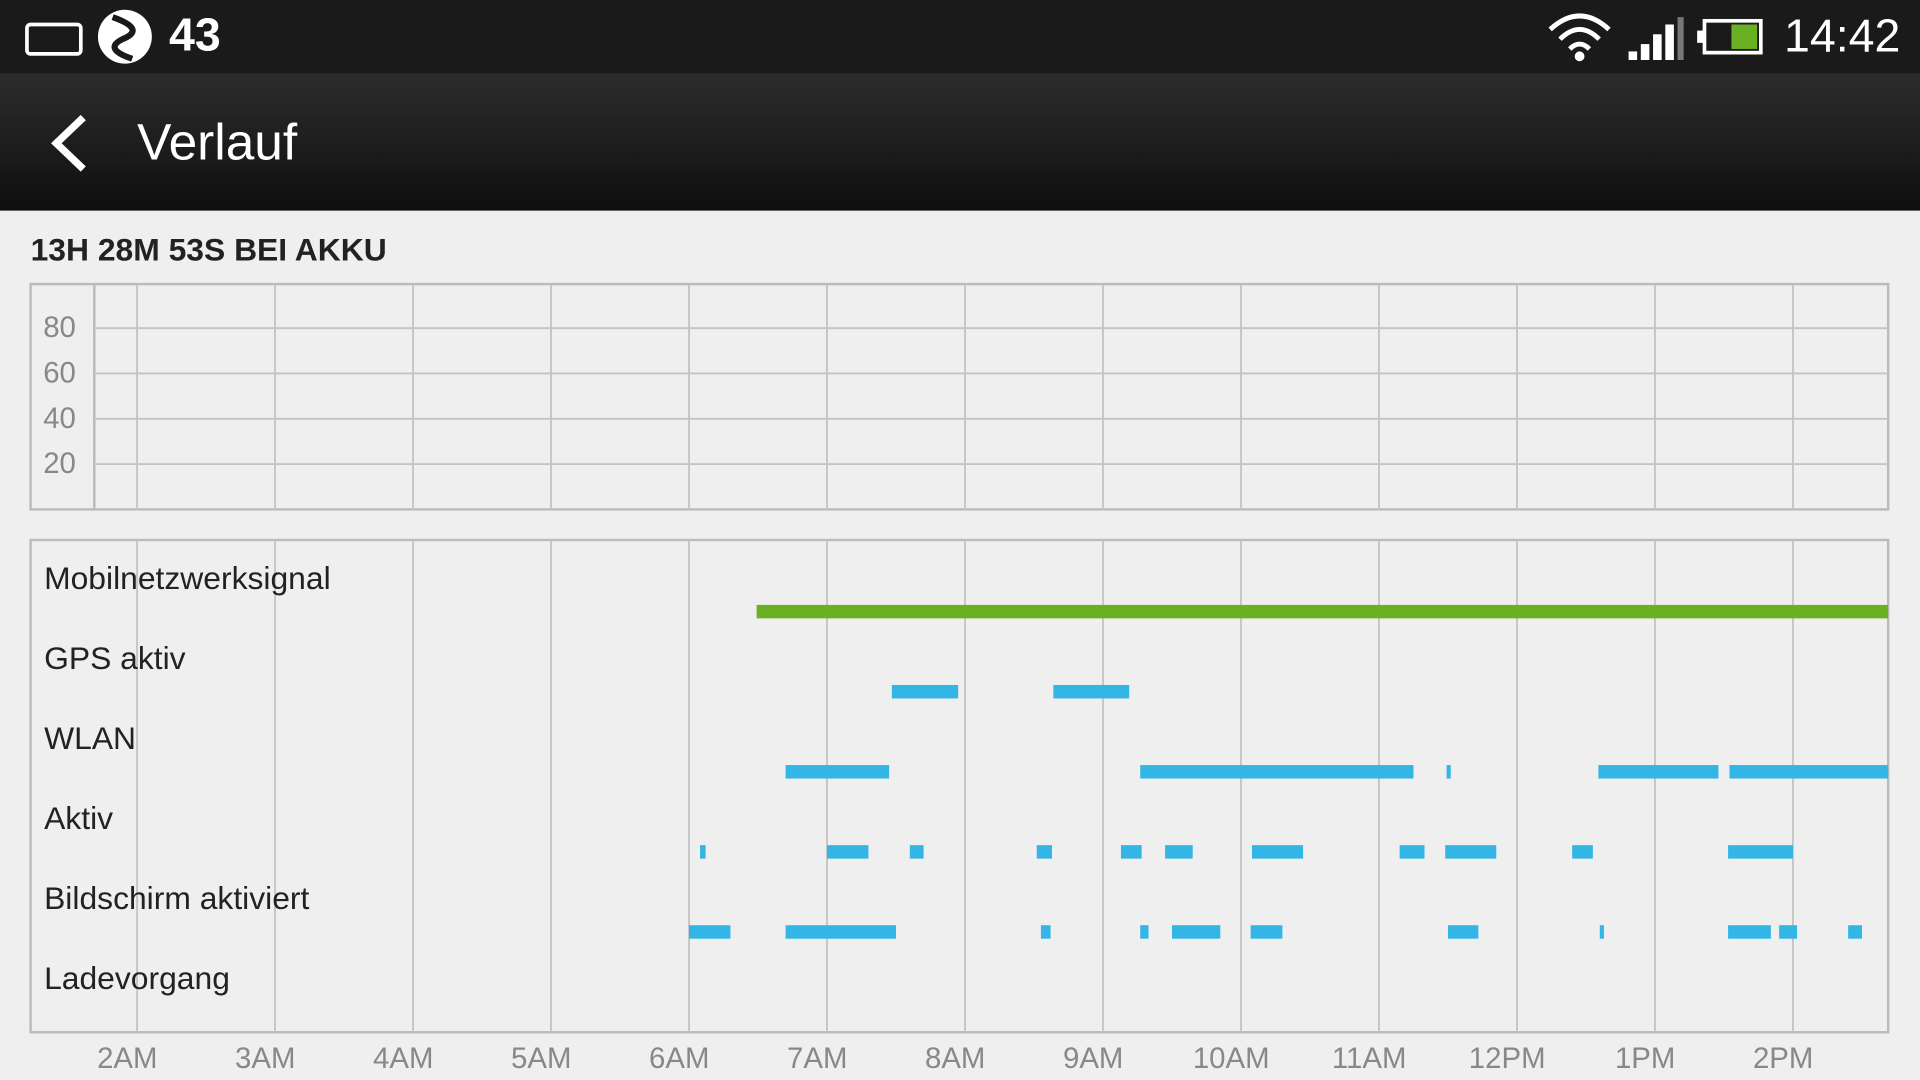 The image size is (1920, 1080). I want to click on action-bar, so click(960, 142).